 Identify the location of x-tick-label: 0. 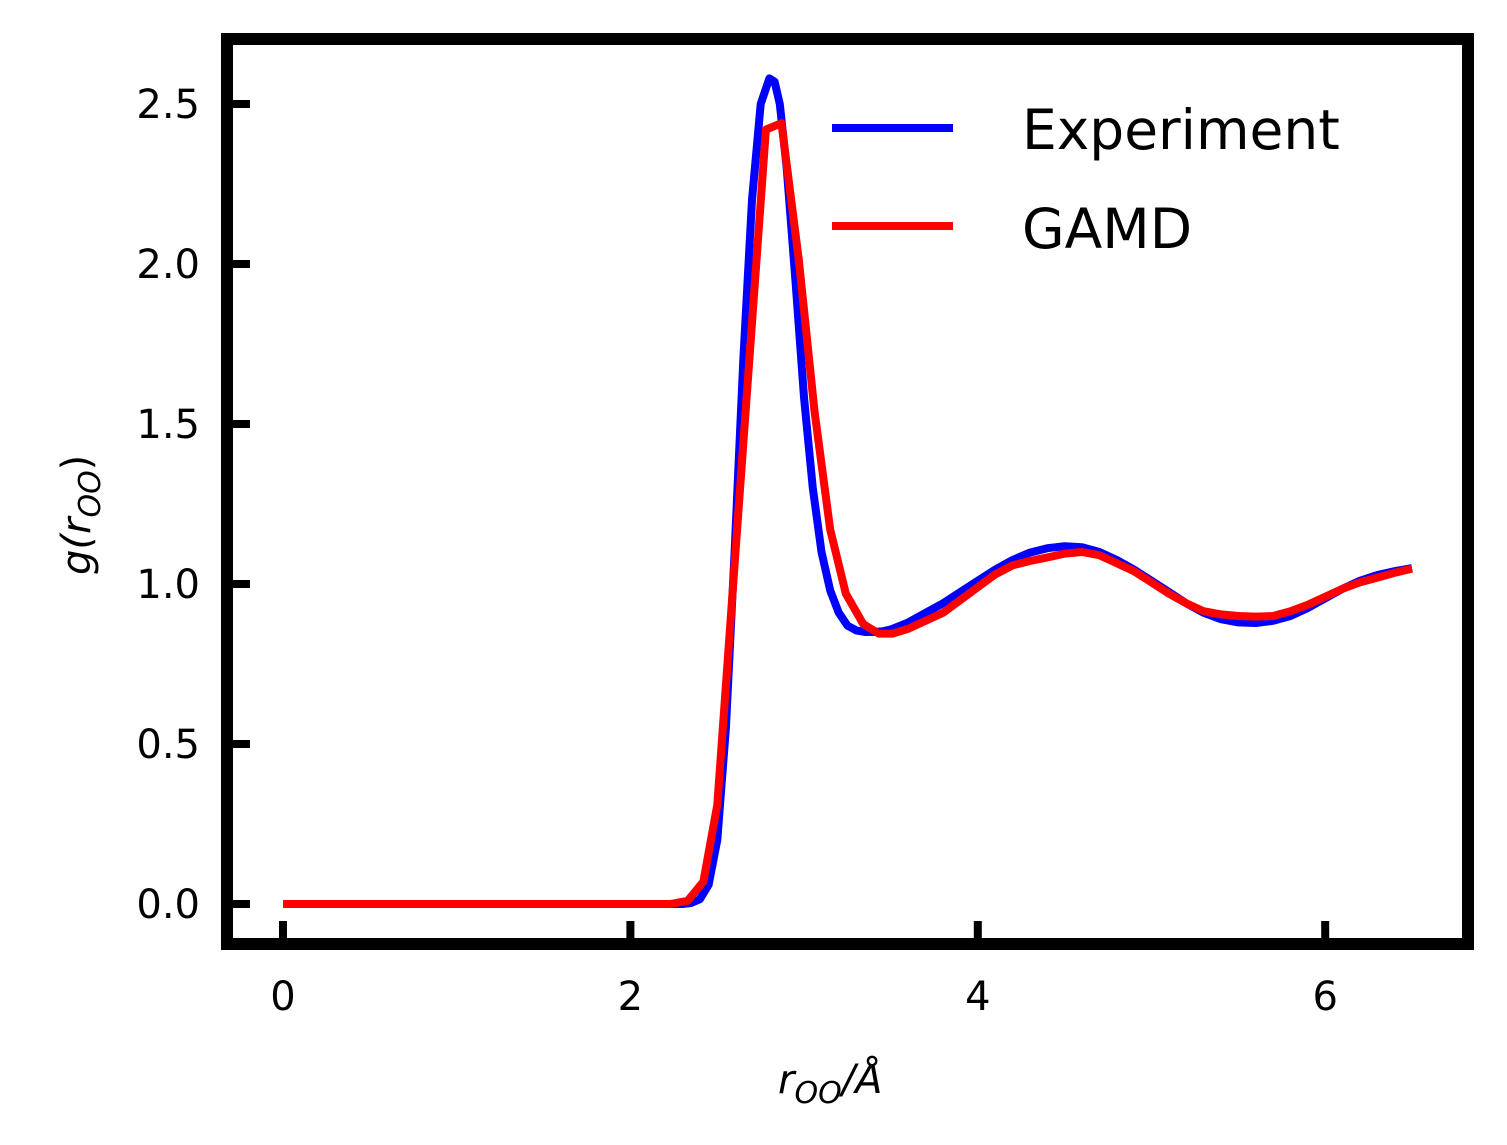
(282, 997).